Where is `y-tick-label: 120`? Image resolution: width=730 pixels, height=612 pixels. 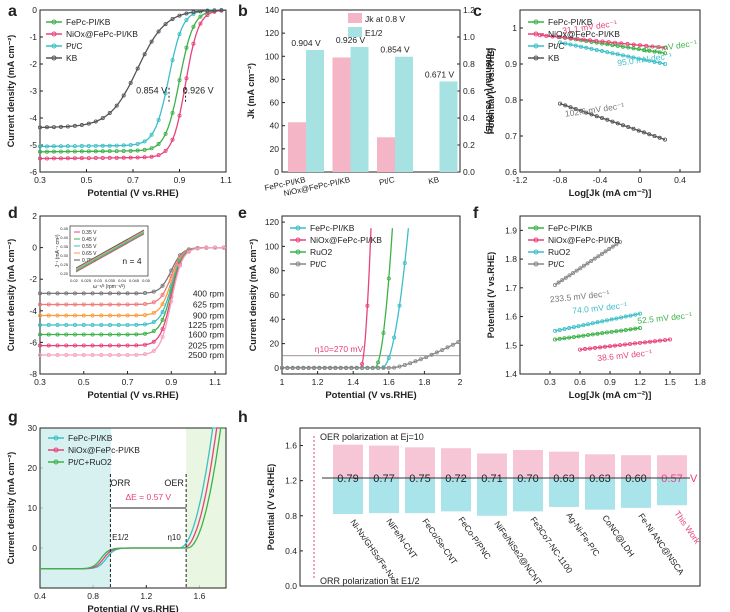
y-tick-label: 120 is located at coordinates (272, 33).